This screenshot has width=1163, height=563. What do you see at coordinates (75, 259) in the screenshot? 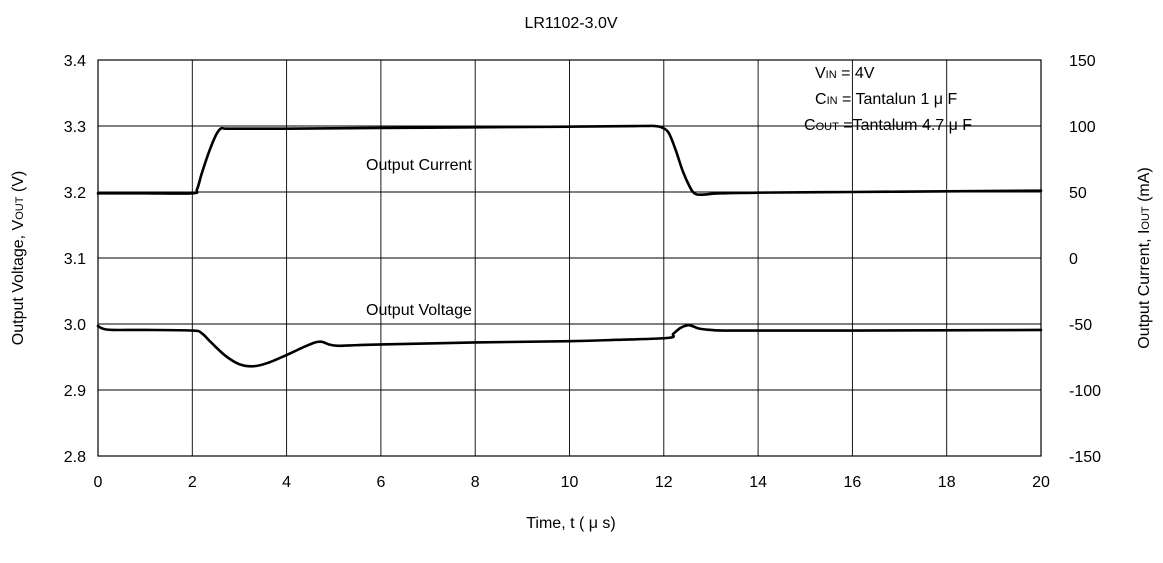
I see `y-left-tick-label: 3.1` at bounding box center [75, 259].